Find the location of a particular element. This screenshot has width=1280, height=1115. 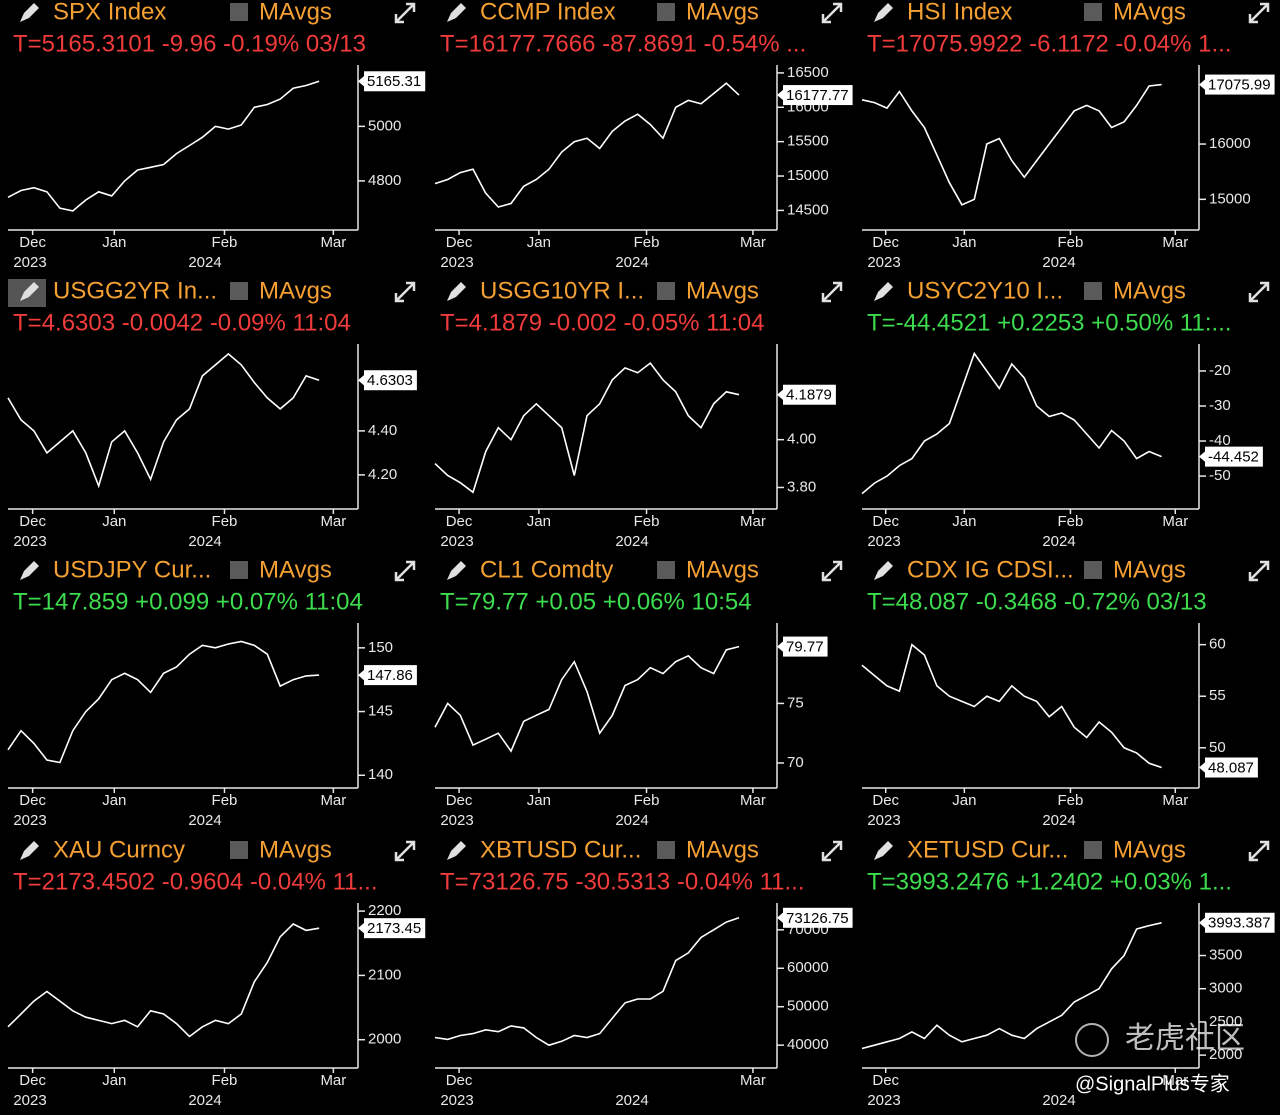

chart-title: XAU Curncy is located at coordinates (119, 849).